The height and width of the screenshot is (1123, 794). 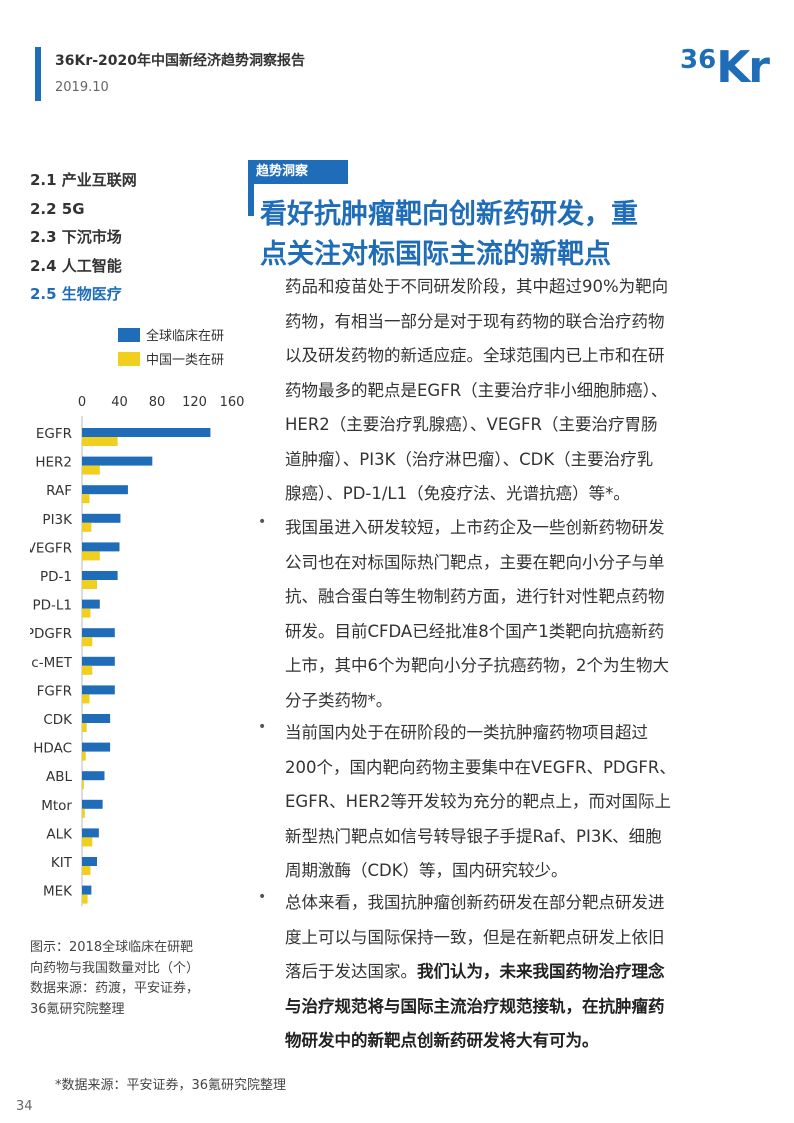 I want to click on category-label: ABL, so click(x=59, y=777).